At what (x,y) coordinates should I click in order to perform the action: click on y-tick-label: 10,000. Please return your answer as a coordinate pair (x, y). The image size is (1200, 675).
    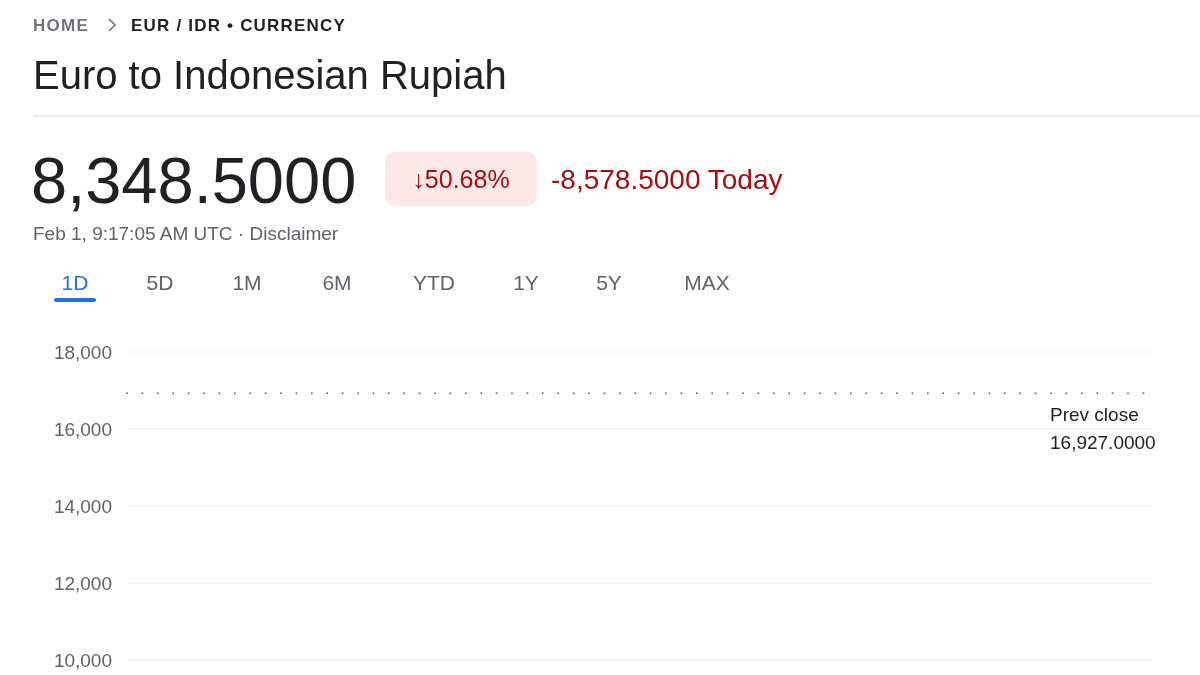
    Looking at the image, I should click on (82, 660).